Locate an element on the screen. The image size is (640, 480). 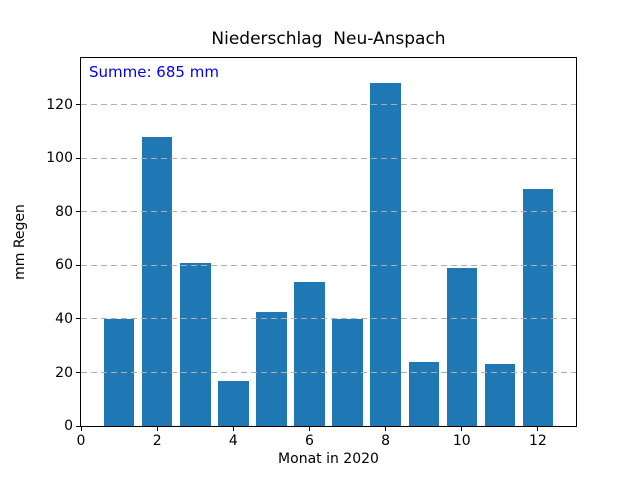
chart-title: Niederschlag Neu-Anspach is located at coordinates (328, 39).